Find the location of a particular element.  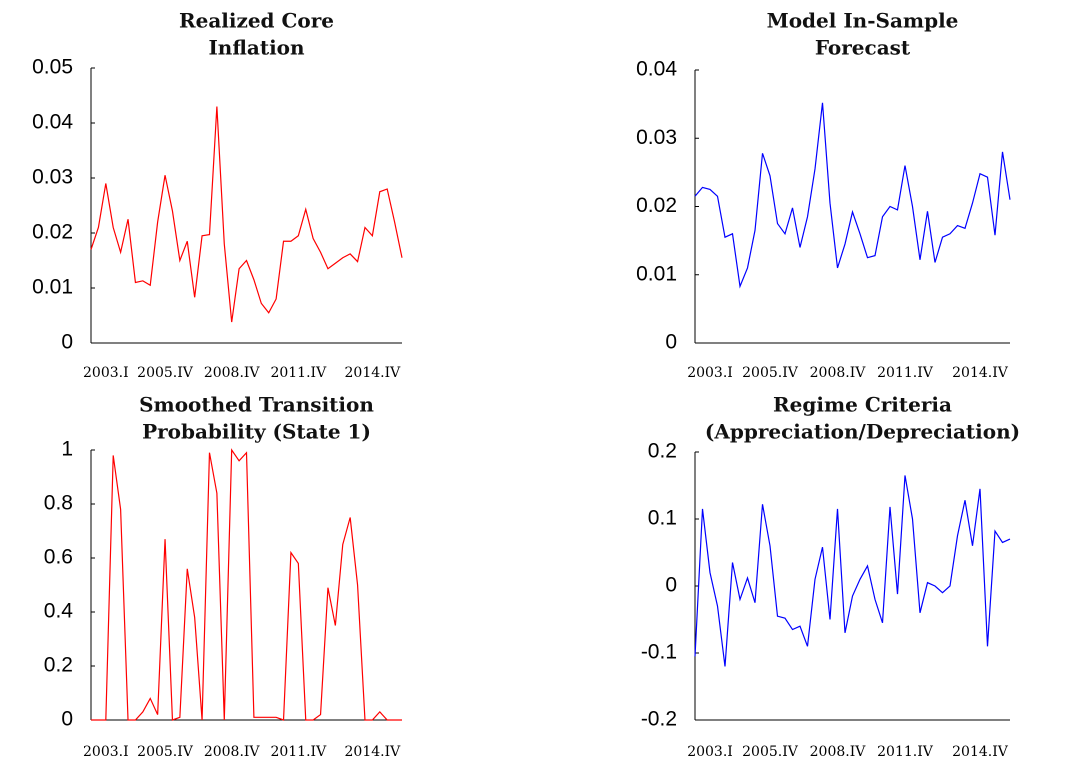

chart-title: Probability (State 1) is located at coordinates (256, 432).